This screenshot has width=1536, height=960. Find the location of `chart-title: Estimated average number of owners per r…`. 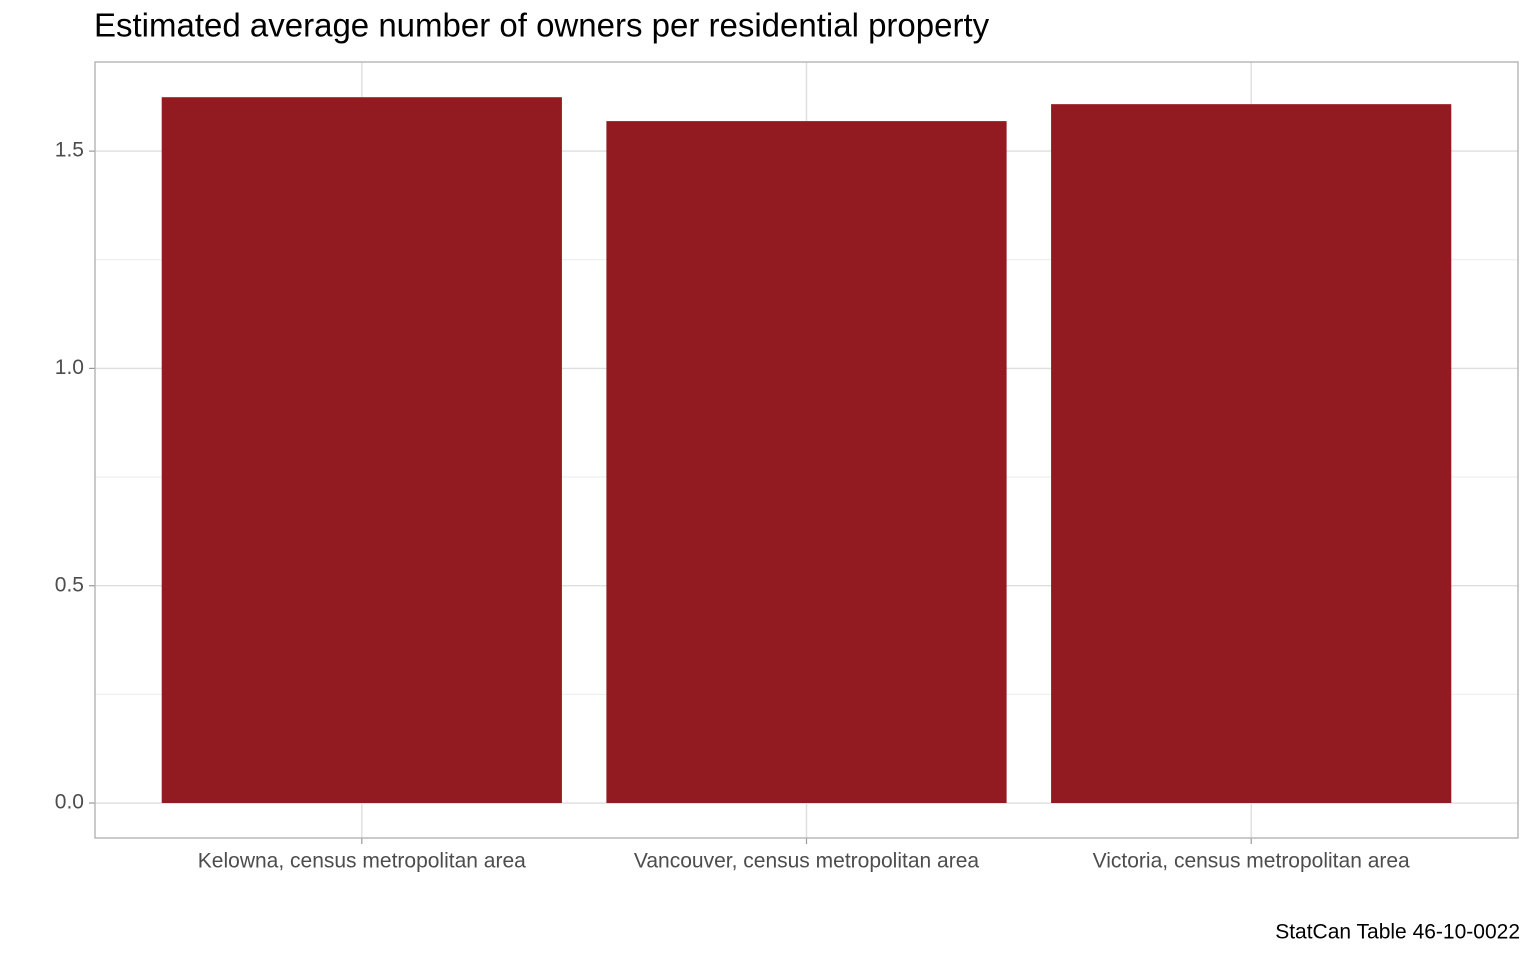

chart-title: Estimated average number of owners per r… is located at coordinates (542, 25).